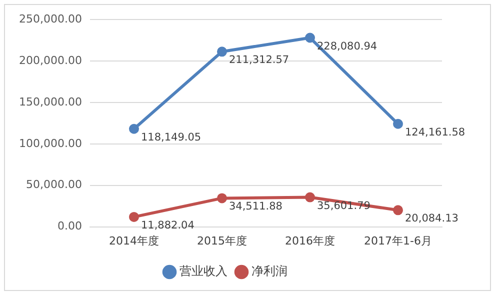 The image size is (497, 298). Describe the element at coordinates (50, 101) in the screenshot. I see `y-tick-label: 150,000.00` at that location.